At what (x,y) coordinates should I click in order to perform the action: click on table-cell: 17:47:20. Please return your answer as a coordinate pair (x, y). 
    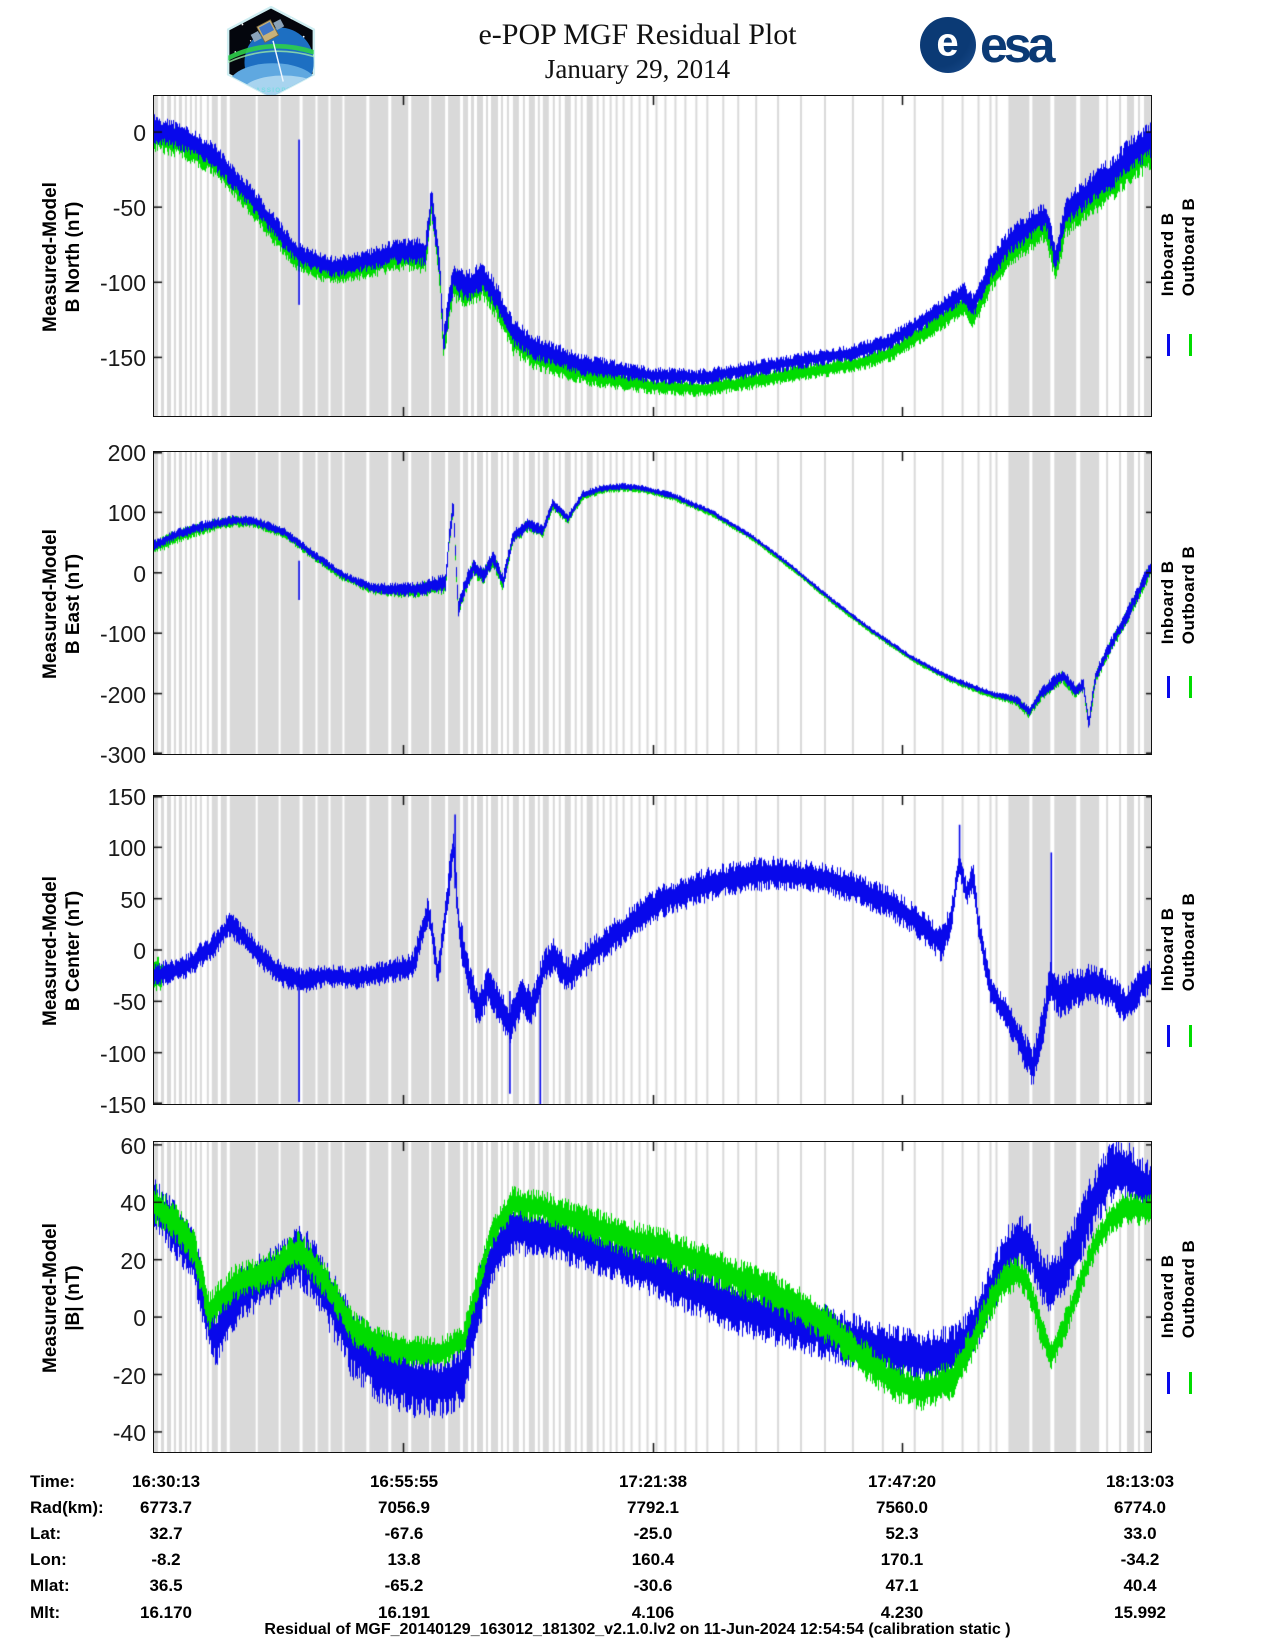
    Looking at the image, I should click on (902, 1481).